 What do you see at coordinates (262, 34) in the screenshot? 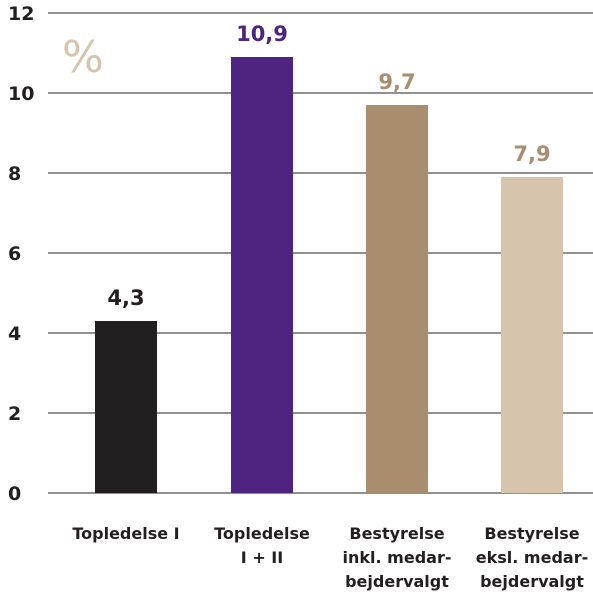
I see `data-label-2: 10,9` at bounding box center [262, 34].